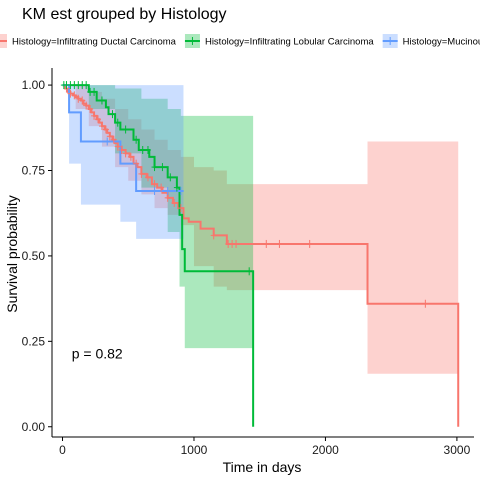  I want to click on y-tick-label: 0.00, so click(34, 427).